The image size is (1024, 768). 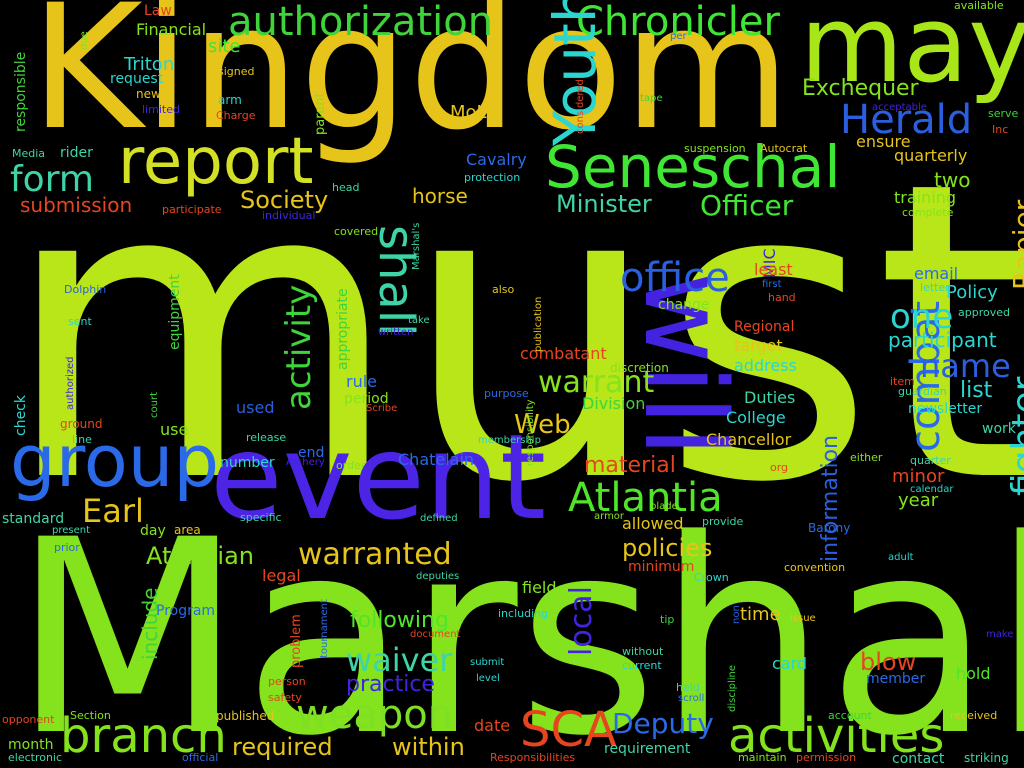 What do you see at coordinates (21, 91) in the screenshot?
I see `word-responsible: responsible` at bounding box center [21, 91].